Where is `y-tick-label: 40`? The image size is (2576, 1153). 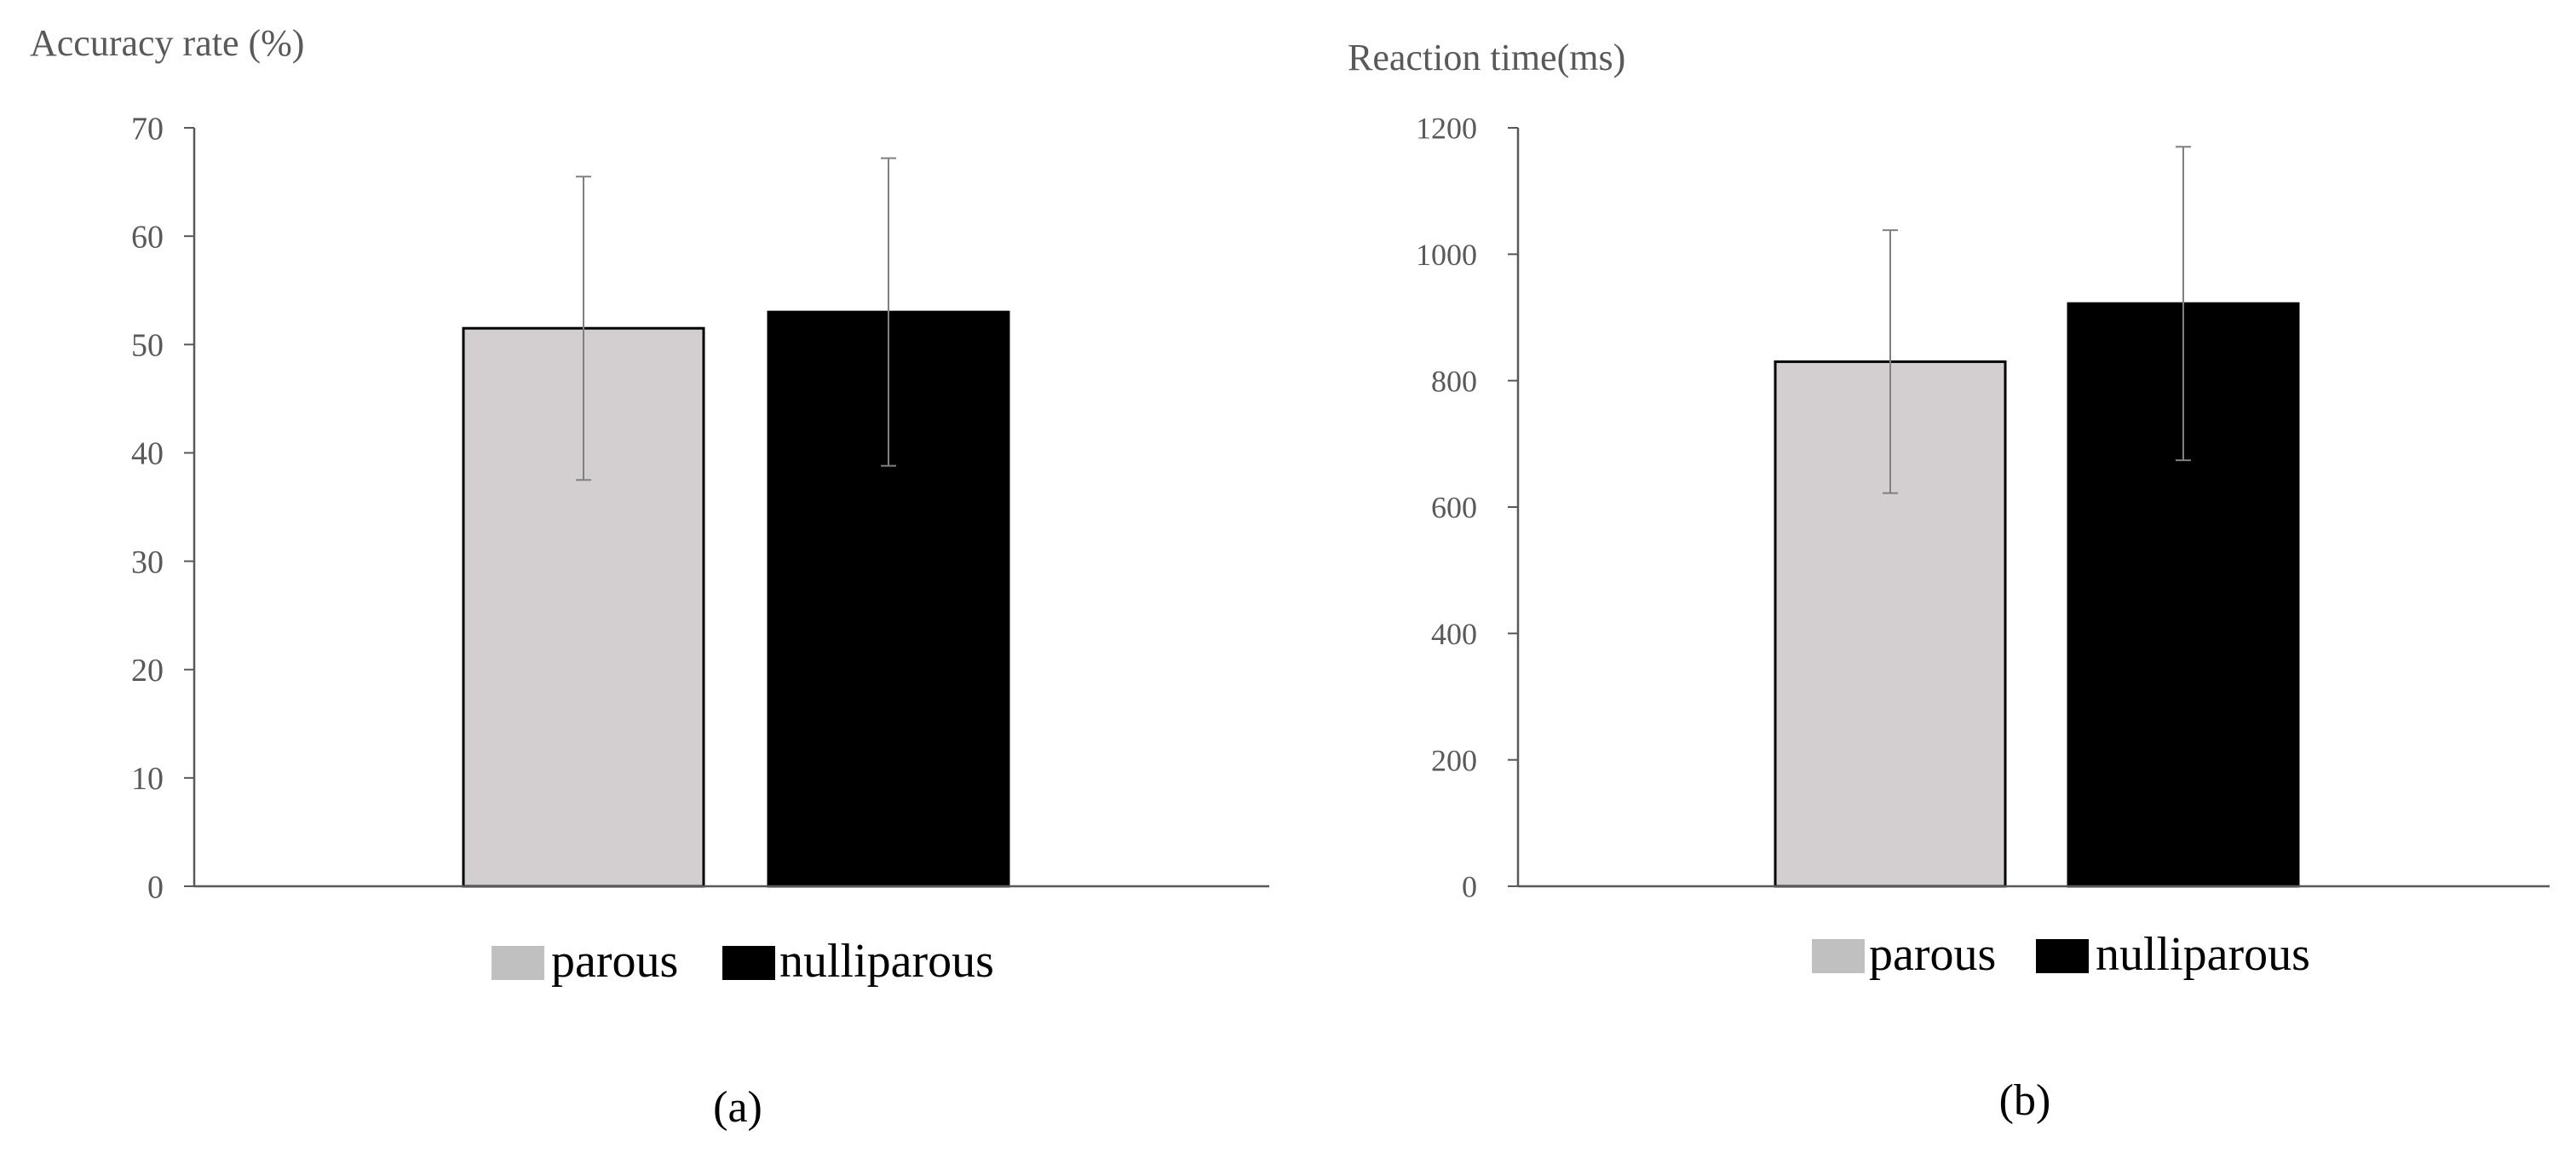 y-tick-label: 40 is located at coordinates (148, 454).